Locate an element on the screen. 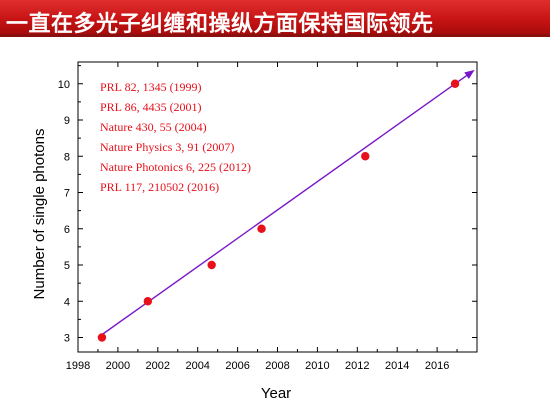 The height and width of the screenshot is (413, 550). x-tick-label: 2000 is located at coordinates (118, 366).